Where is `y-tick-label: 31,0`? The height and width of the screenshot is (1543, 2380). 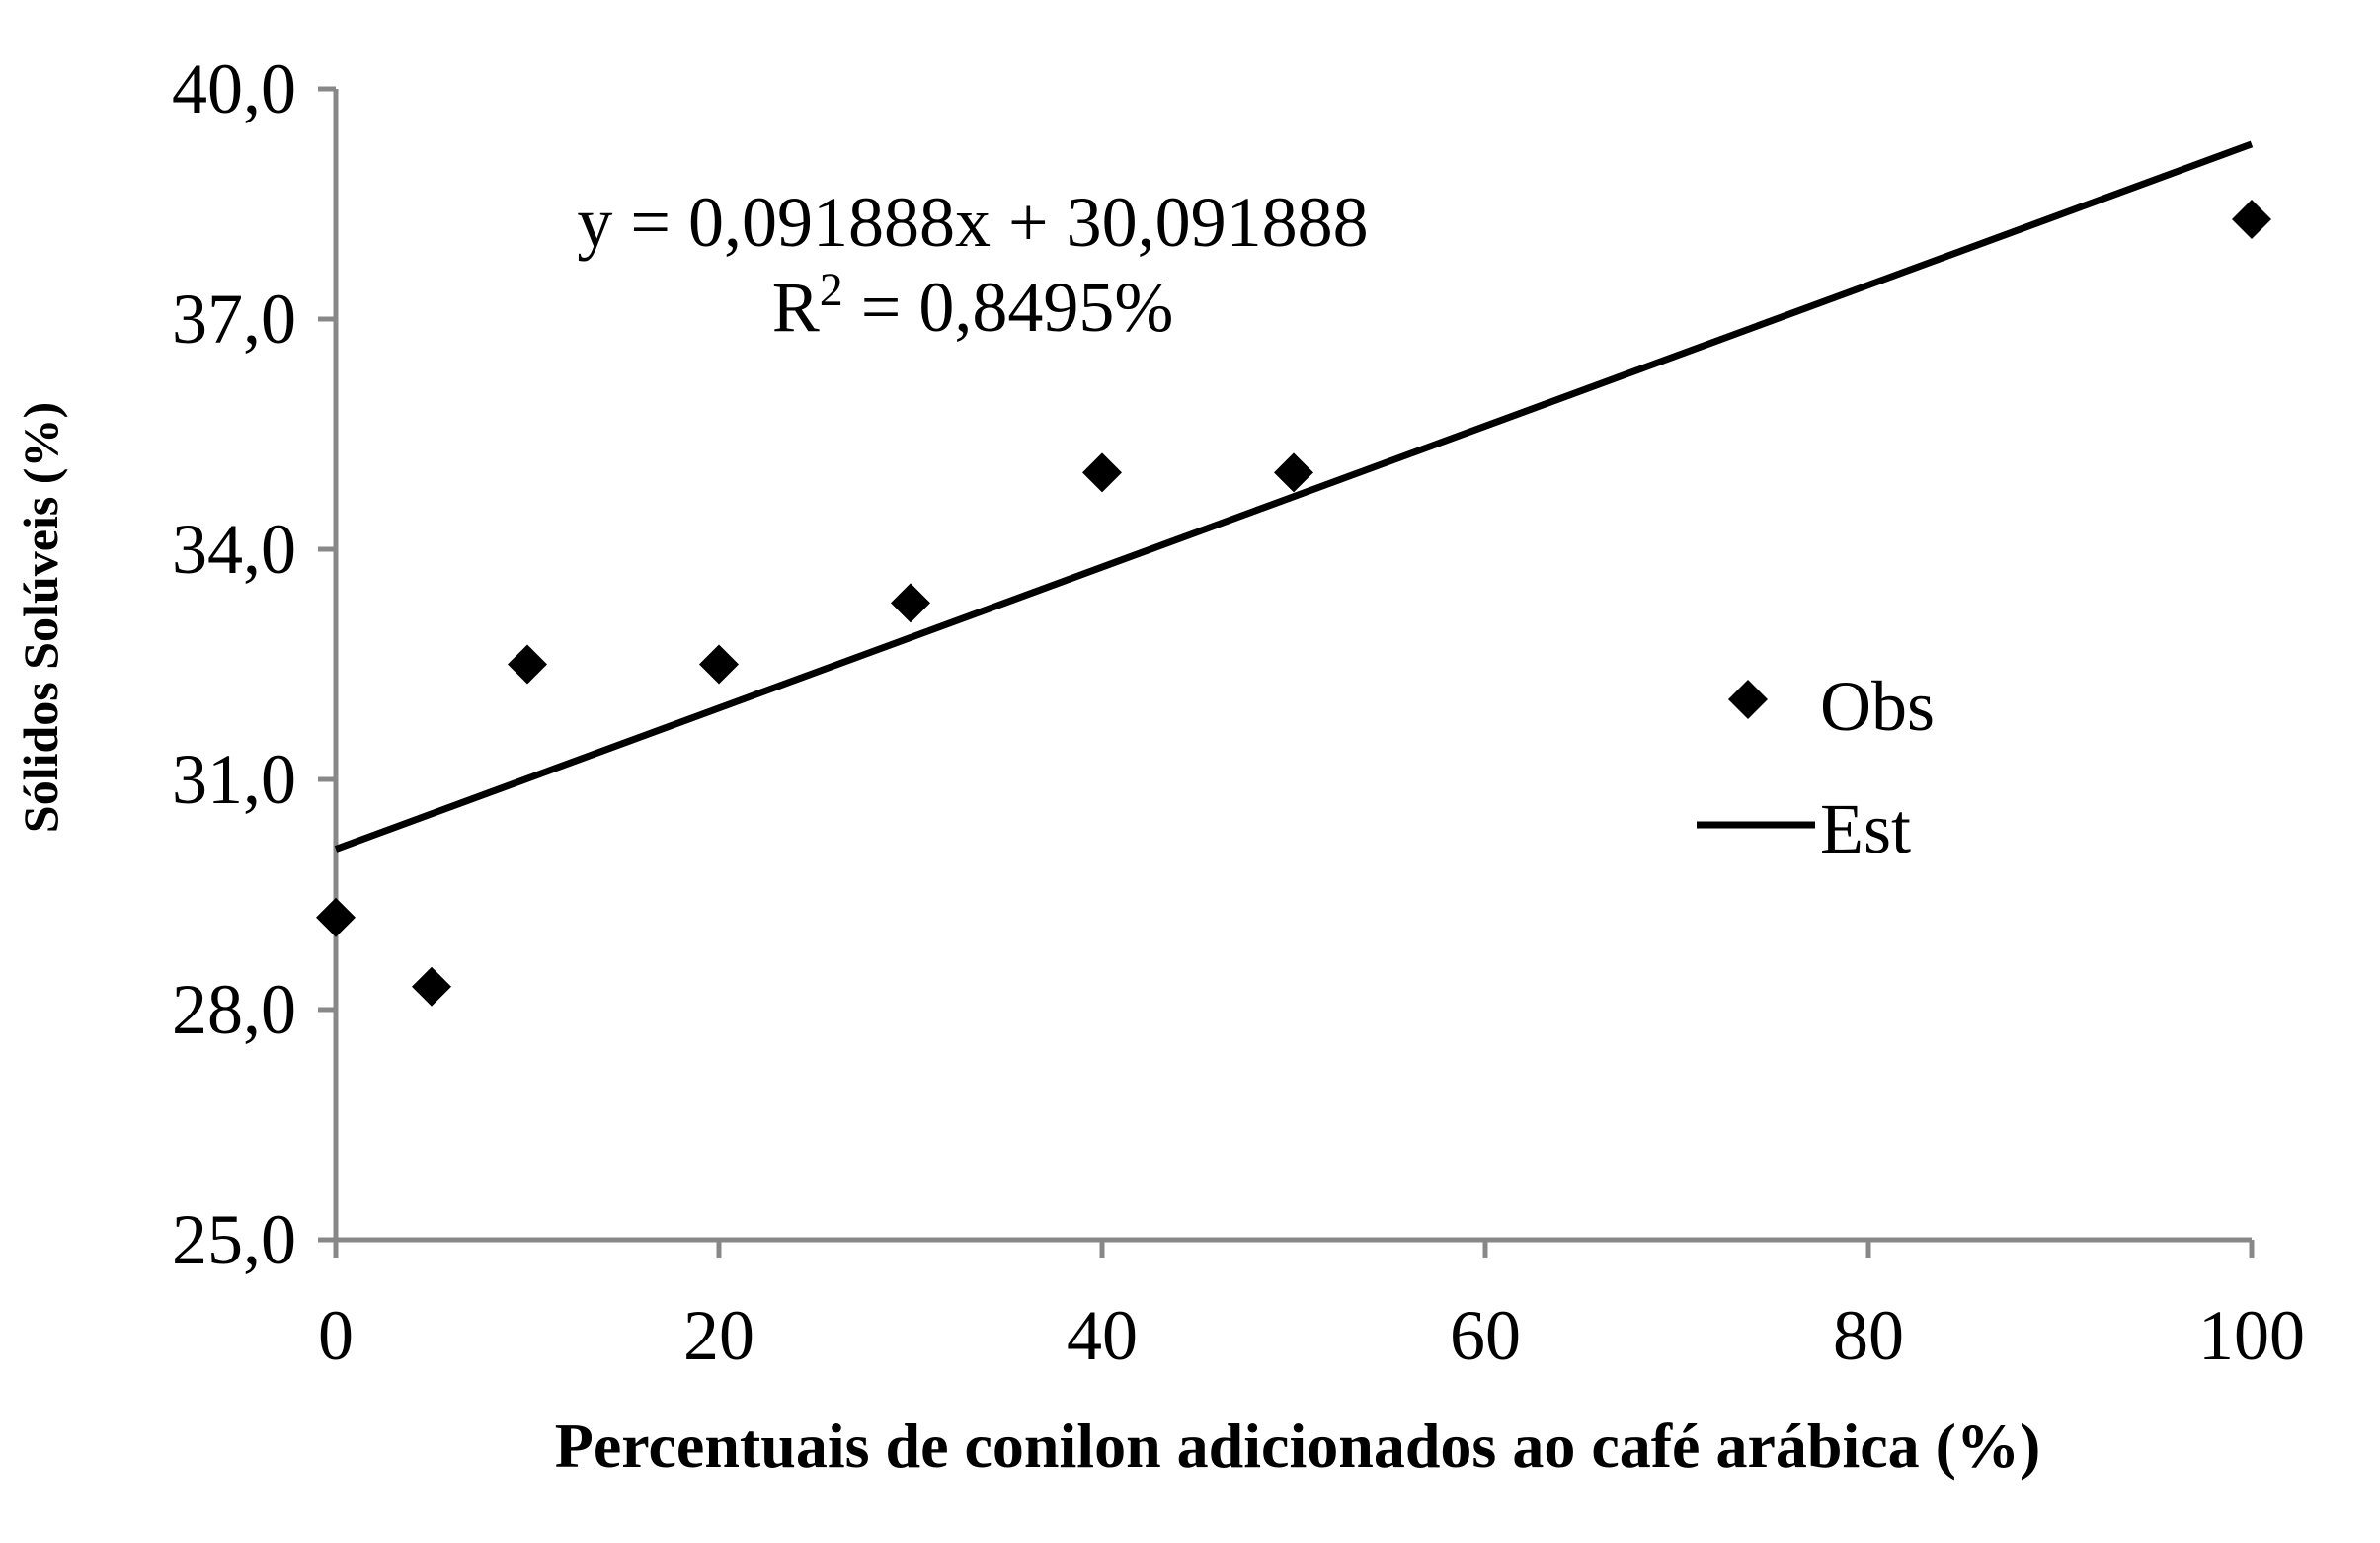
y-tick-label: 31,0 is located at coordinates (234, 779).